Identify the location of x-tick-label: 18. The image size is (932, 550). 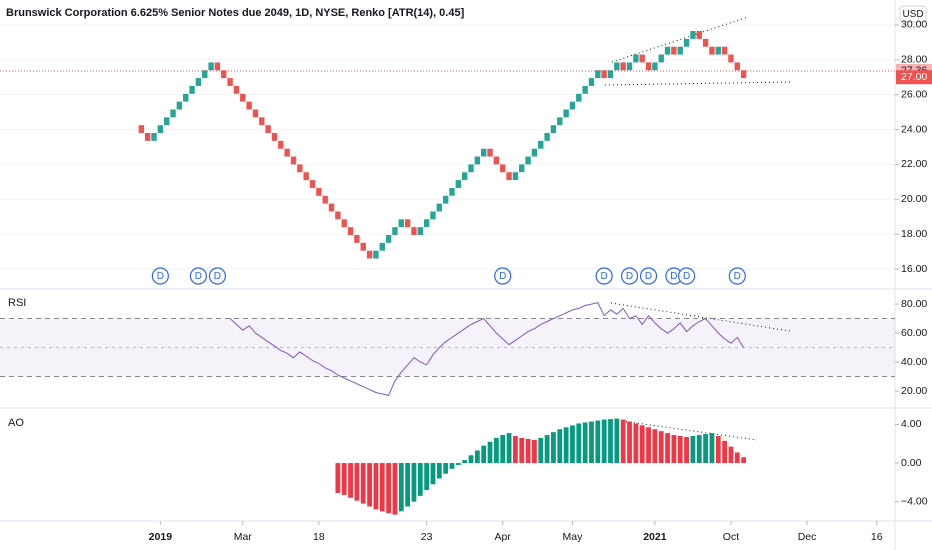
(319, 537).